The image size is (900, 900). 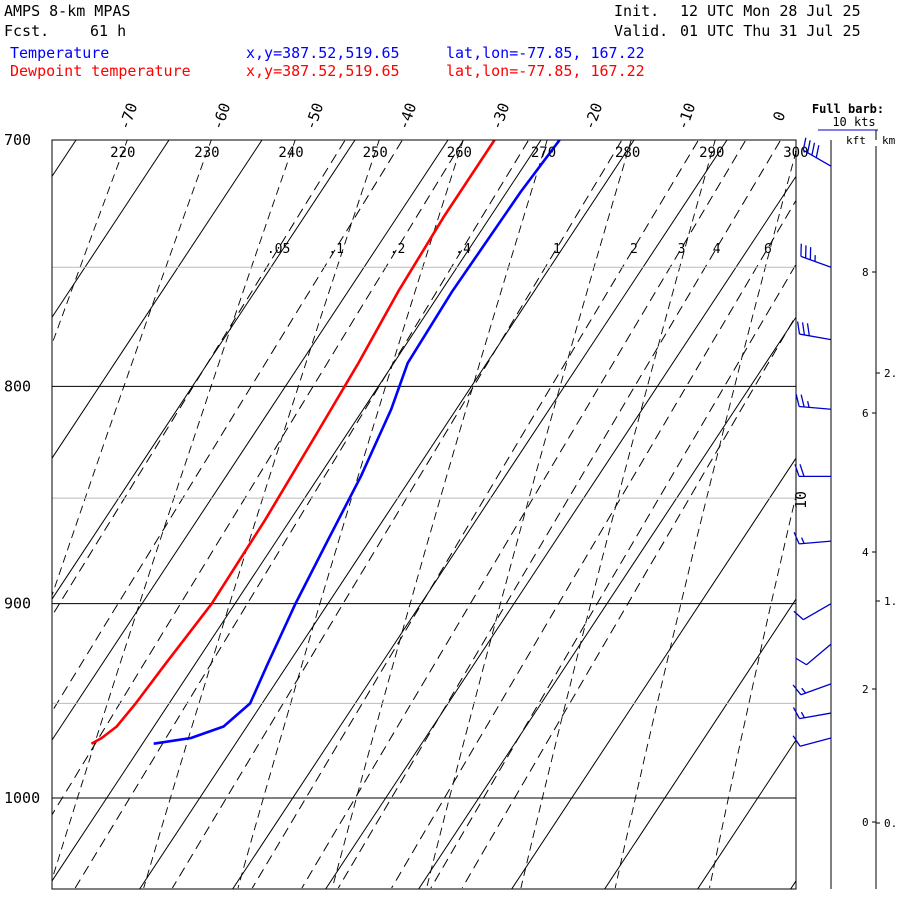 What do you see at coordinates (108, 31) in the screenshot?
I see `forecast-hours: 61 h` at bounding box center [108, 31].